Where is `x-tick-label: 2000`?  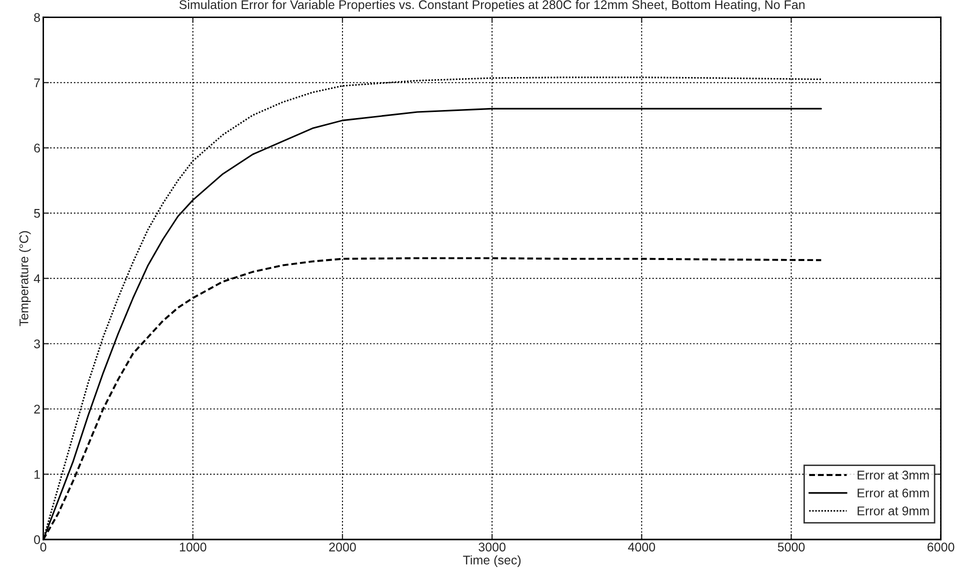
x-tick-label: 2000 is located at coordinates (342, 547).